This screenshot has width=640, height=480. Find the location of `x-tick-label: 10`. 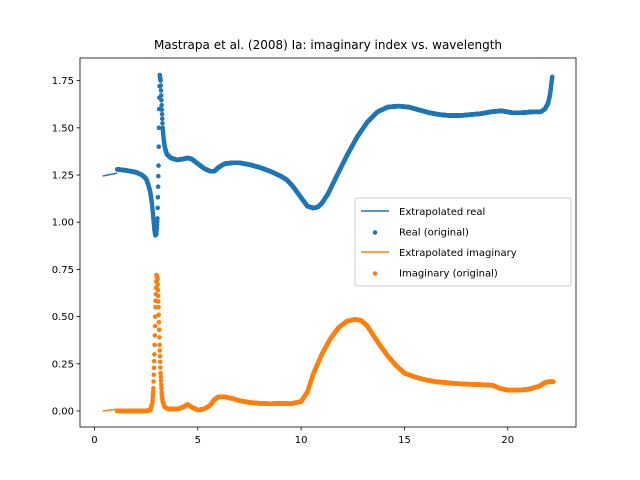

x-tick-label: 10 is located at coordinates (301, 440).